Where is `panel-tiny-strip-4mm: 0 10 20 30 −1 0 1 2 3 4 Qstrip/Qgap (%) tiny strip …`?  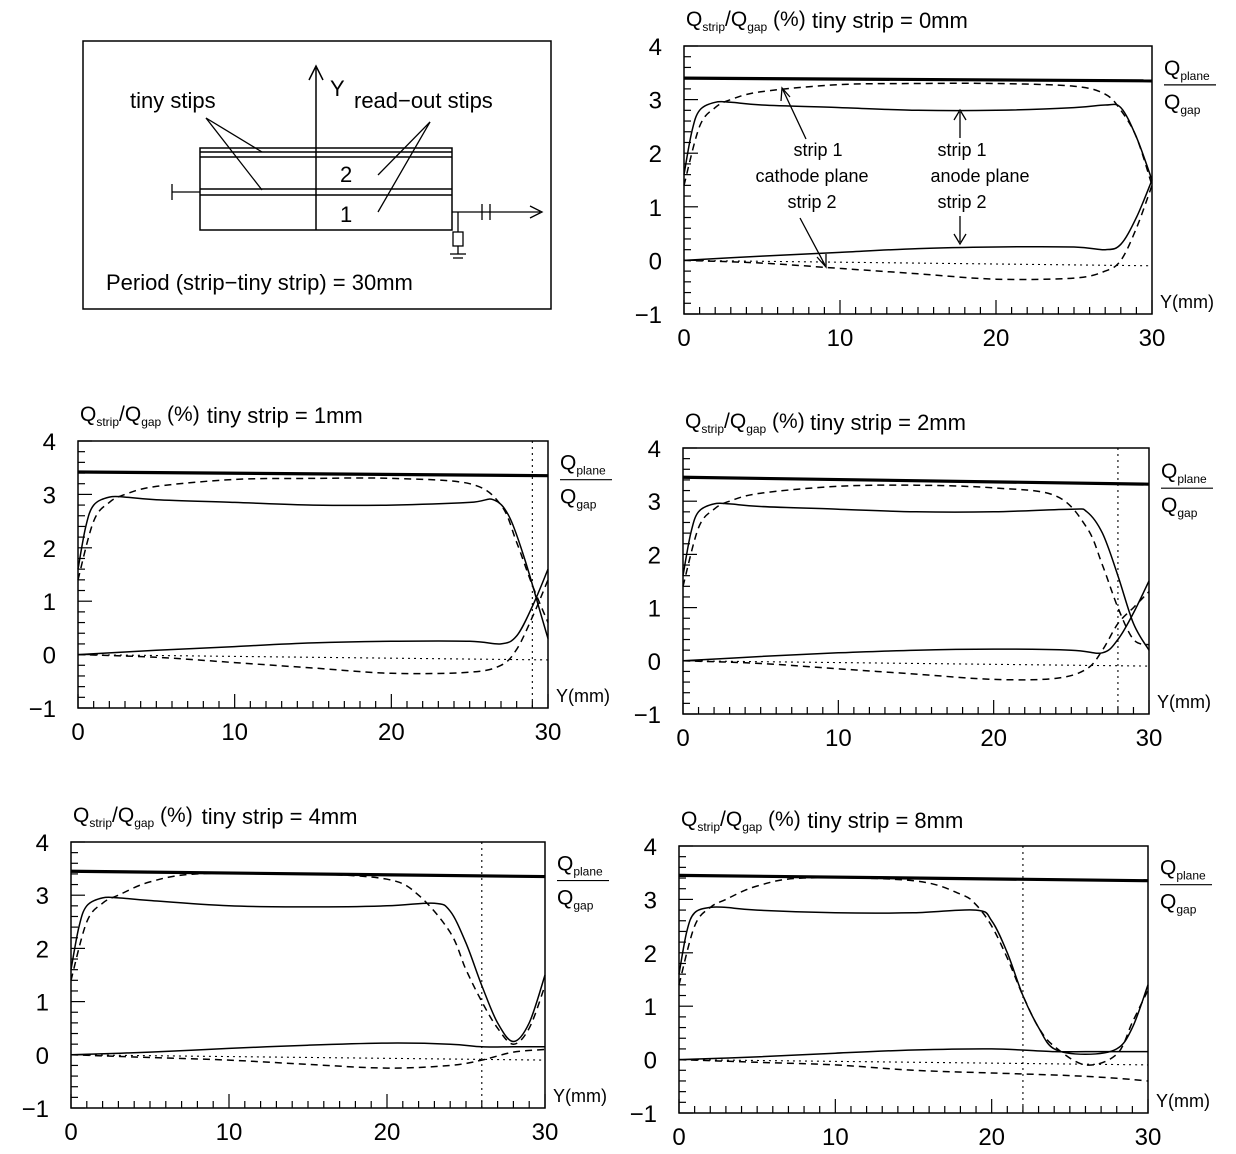 panel-tiny-strip-4mm: 0 10 20 30 −1 0 1 2 3 4 Qstrip/Qgap (%) tiny strip … is located at coordinates (315, 975).